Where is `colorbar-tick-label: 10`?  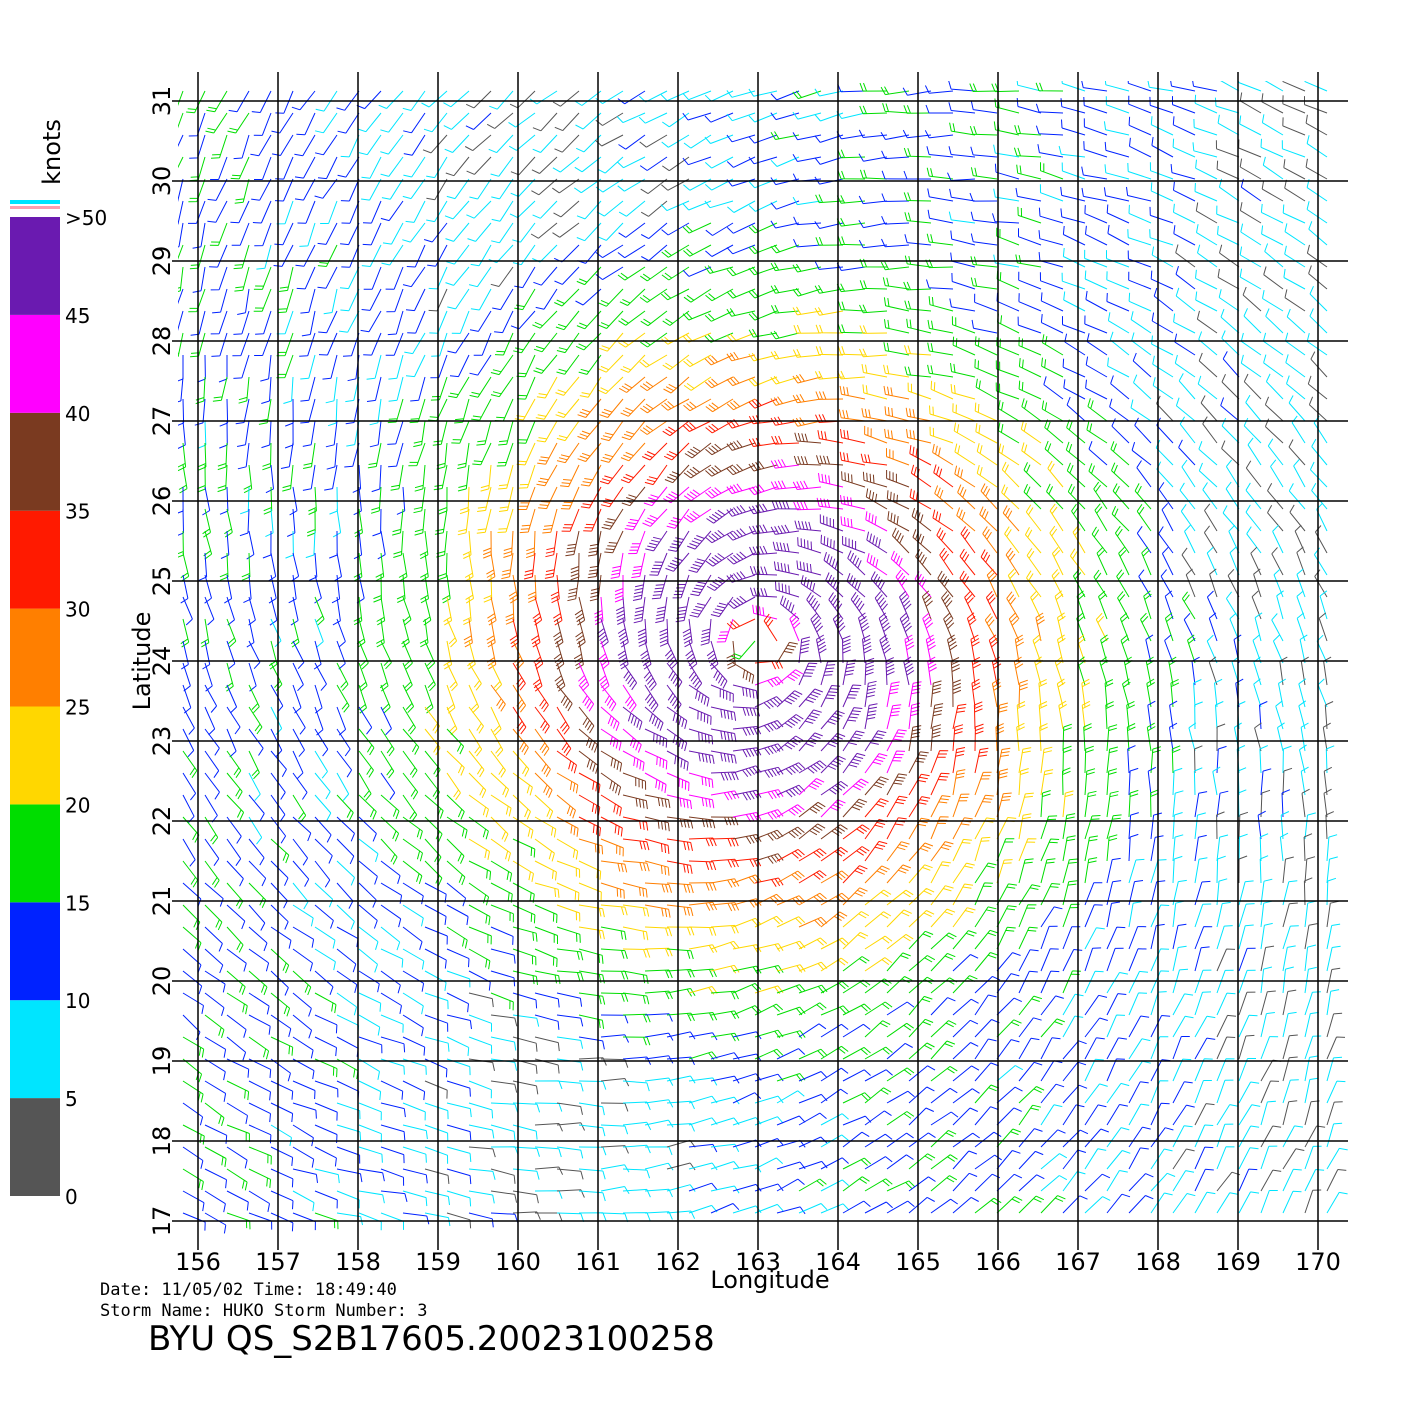 colorbar-tick-label: 10 is located at coordinates (77, 1001).